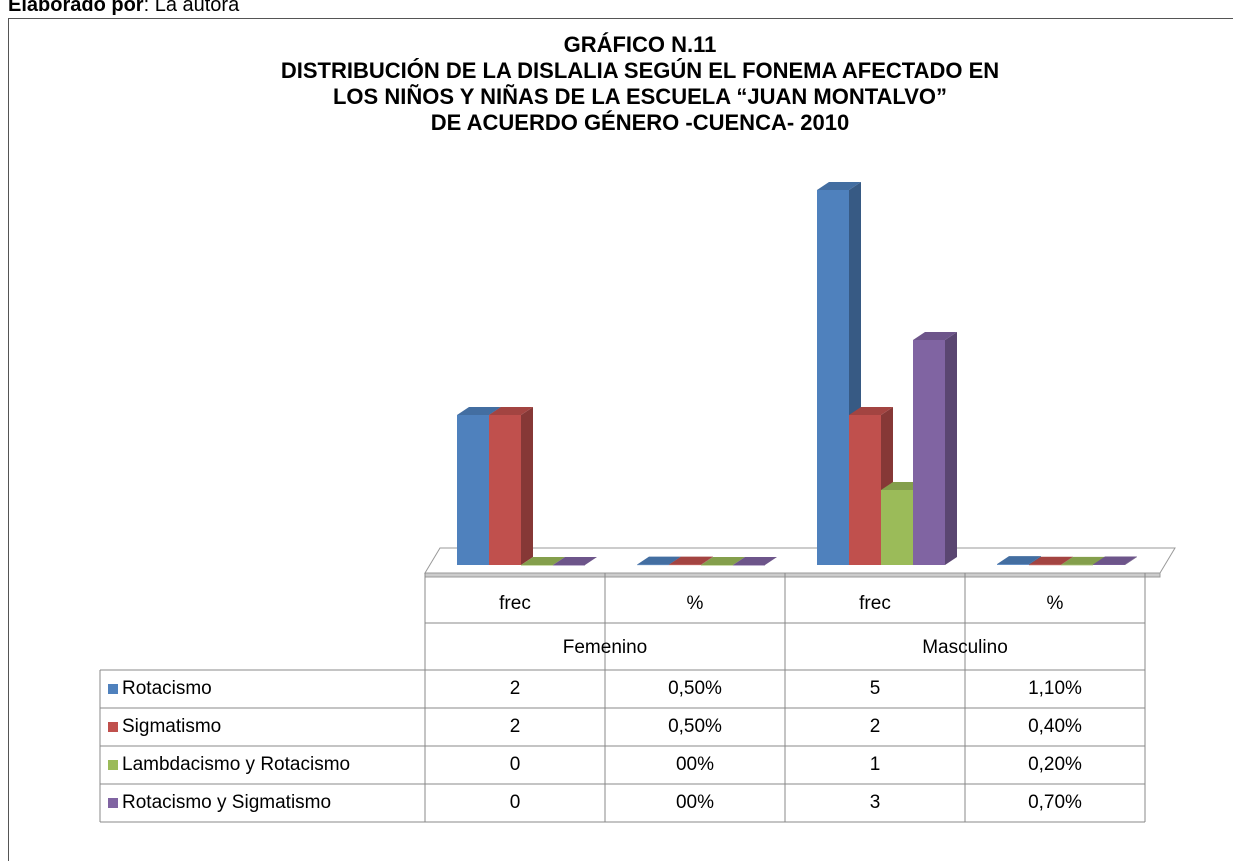  What do you see at coordinates (167, 688) in the screenshot?
I see `legend-label: Rotacismo` at bounding box center [167, 688].